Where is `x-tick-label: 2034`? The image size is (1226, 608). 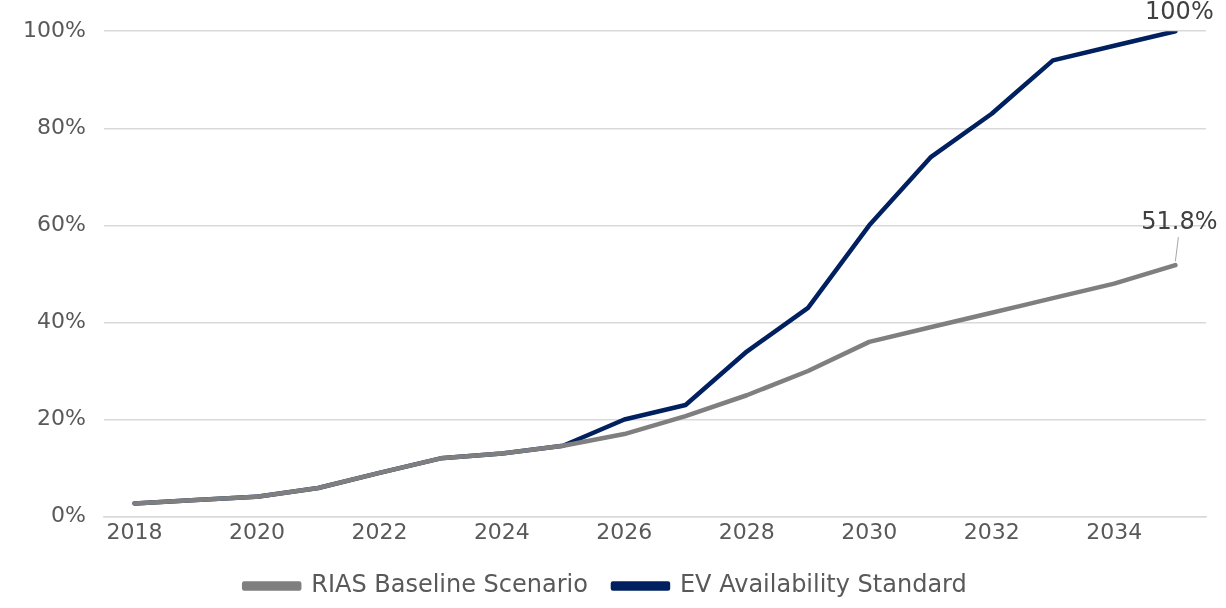 x-tick-label: 2034 is located at coordinates (1114, 531).